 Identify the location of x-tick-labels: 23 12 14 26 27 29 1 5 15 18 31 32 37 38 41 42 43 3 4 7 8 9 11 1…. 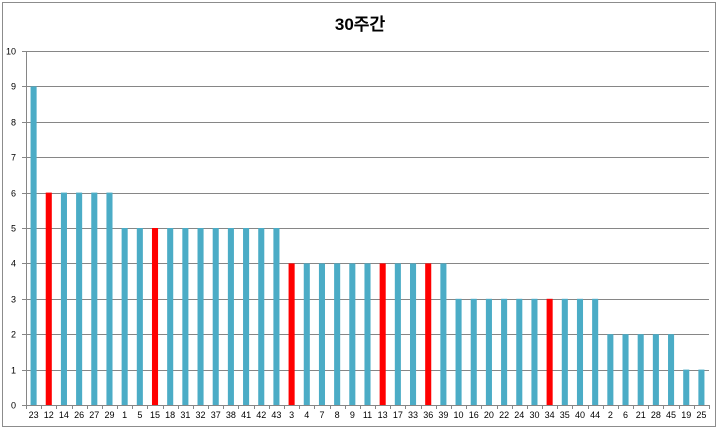
(368, 415).